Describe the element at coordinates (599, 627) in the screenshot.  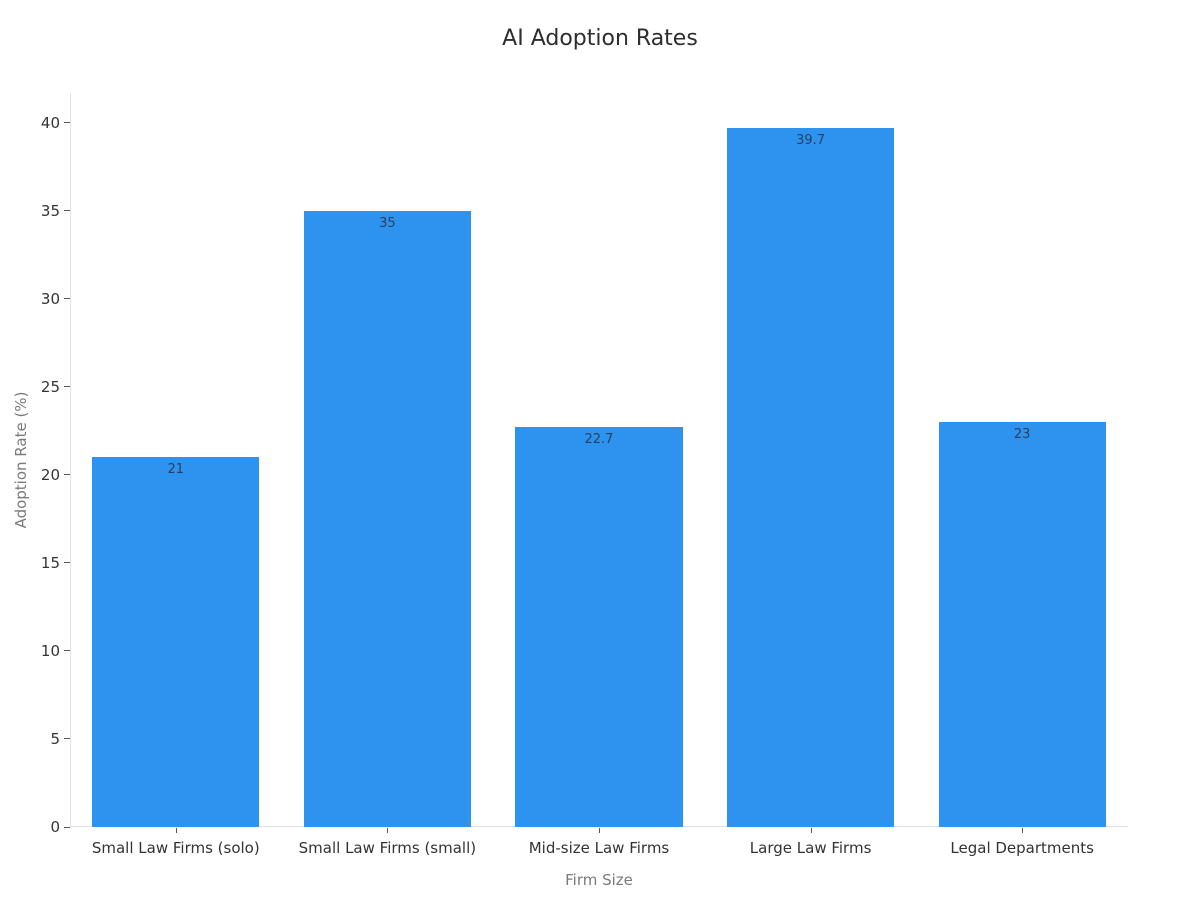
I see `bar: 22.7` at that location.